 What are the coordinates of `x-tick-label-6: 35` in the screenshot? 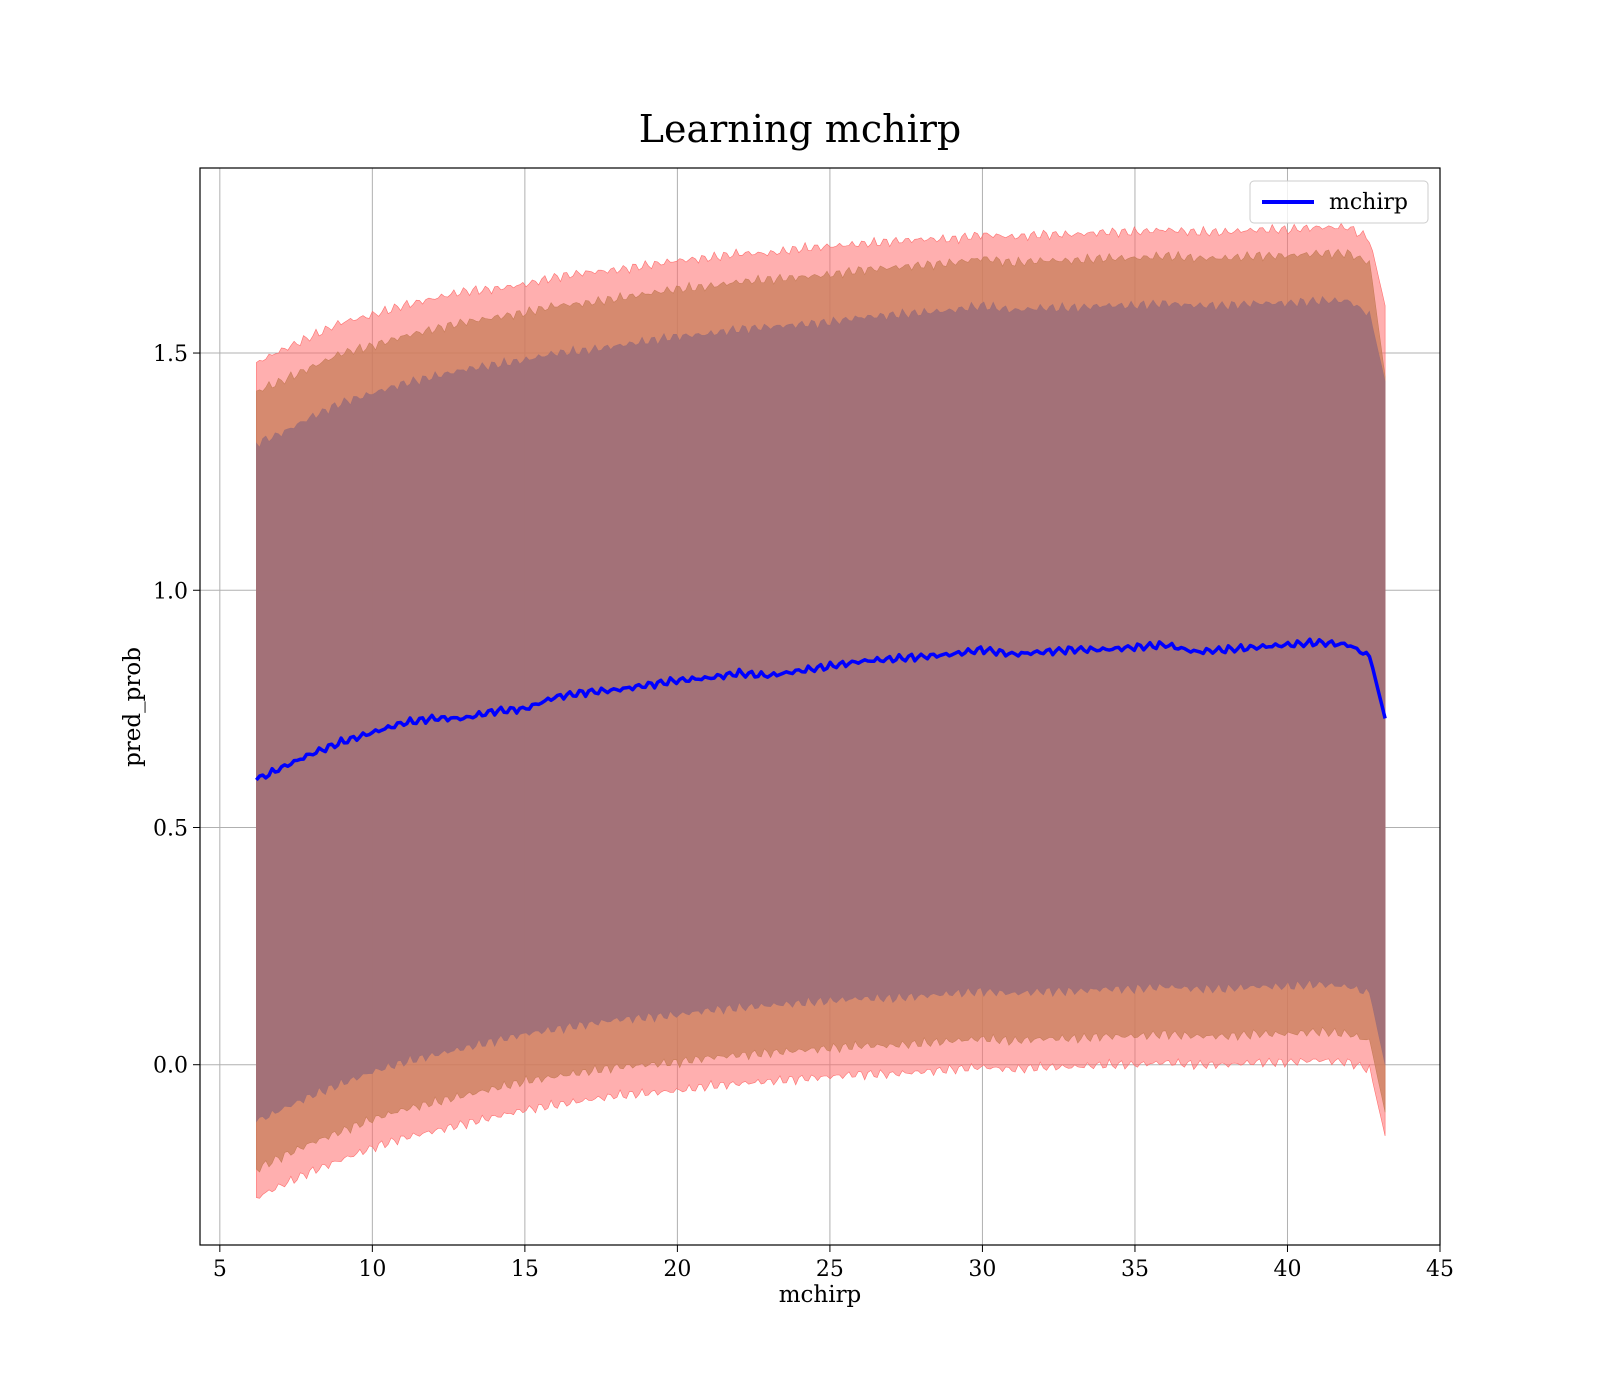 It's located at (1135, 1269).